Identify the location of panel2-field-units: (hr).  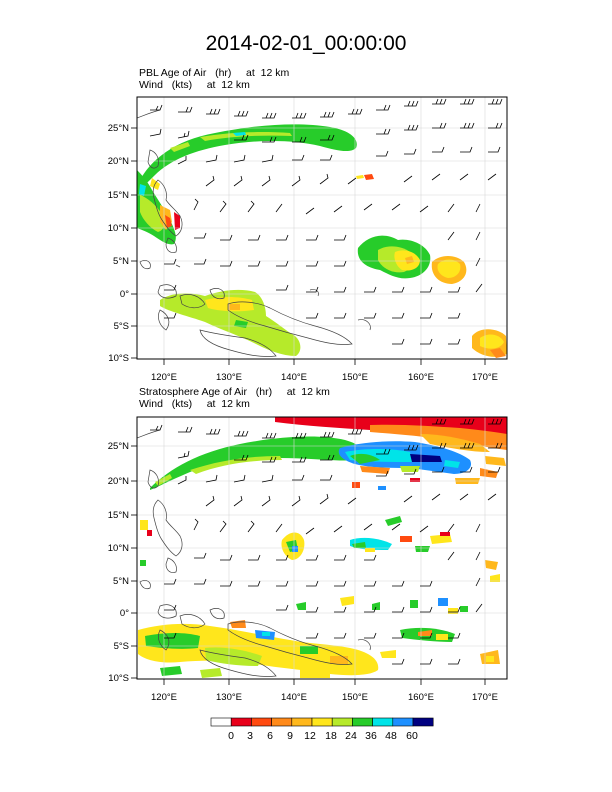
(264, 392).